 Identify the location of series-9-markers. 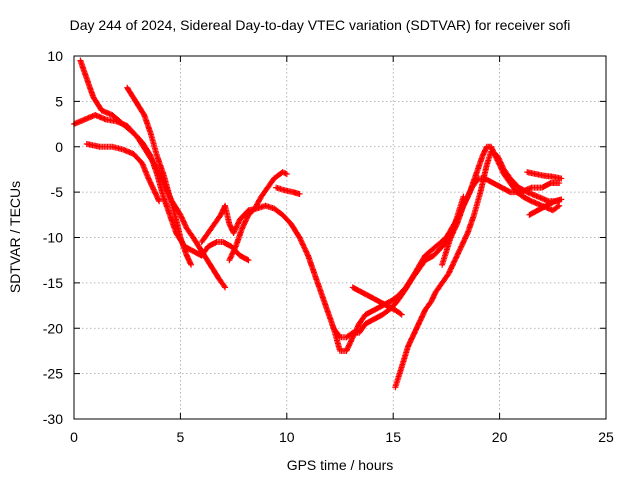
(477, 269).